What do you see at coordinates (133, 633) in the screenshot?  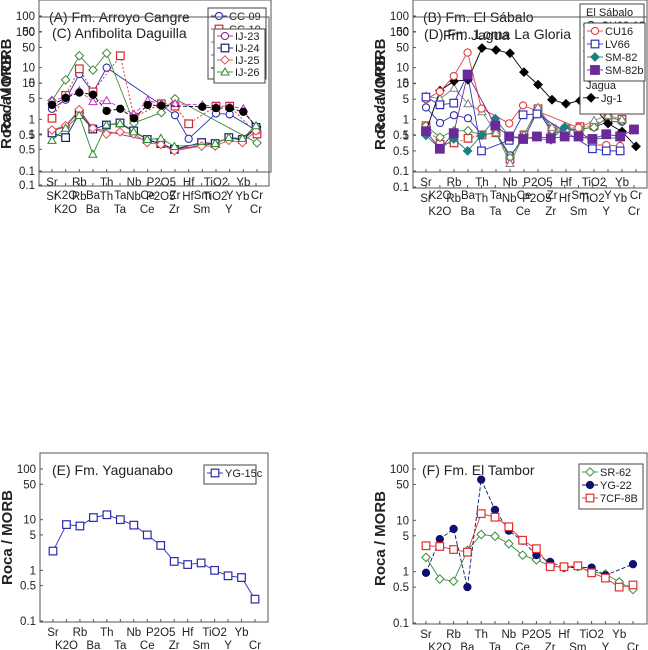 I see `x-tick-label: Nb` at bounding box center [133, 633].